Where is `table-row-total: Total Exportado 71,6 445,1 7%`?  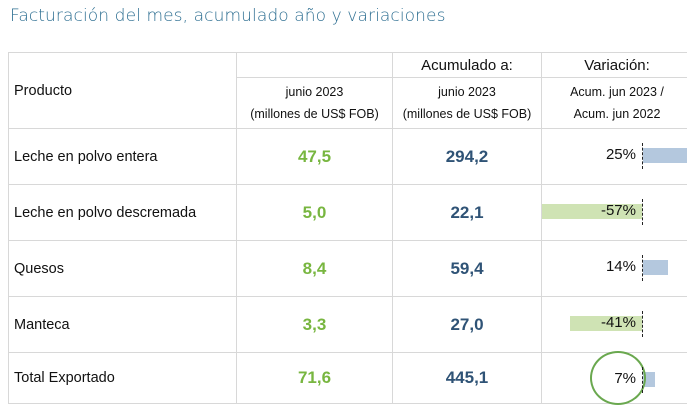 table-row-total: Total Exportado 71,6 445,1 7% is located at coordinates (347, 378).